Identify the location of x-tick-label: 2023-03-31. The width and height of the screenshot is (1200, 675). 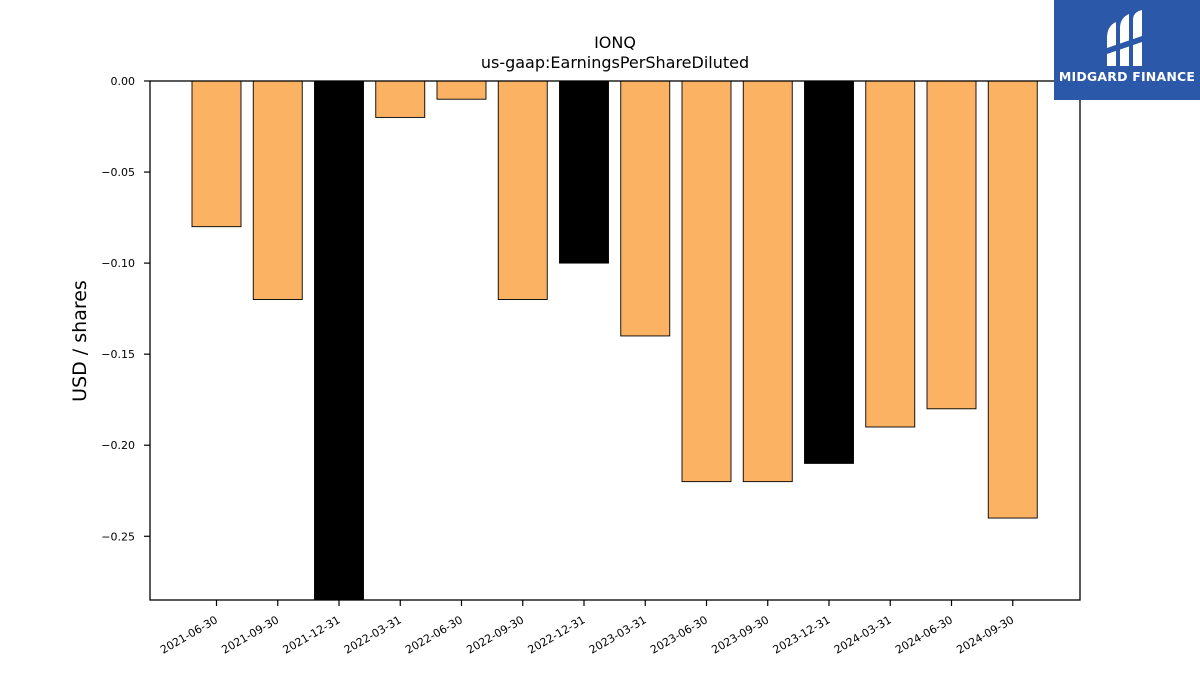
(618, 634).